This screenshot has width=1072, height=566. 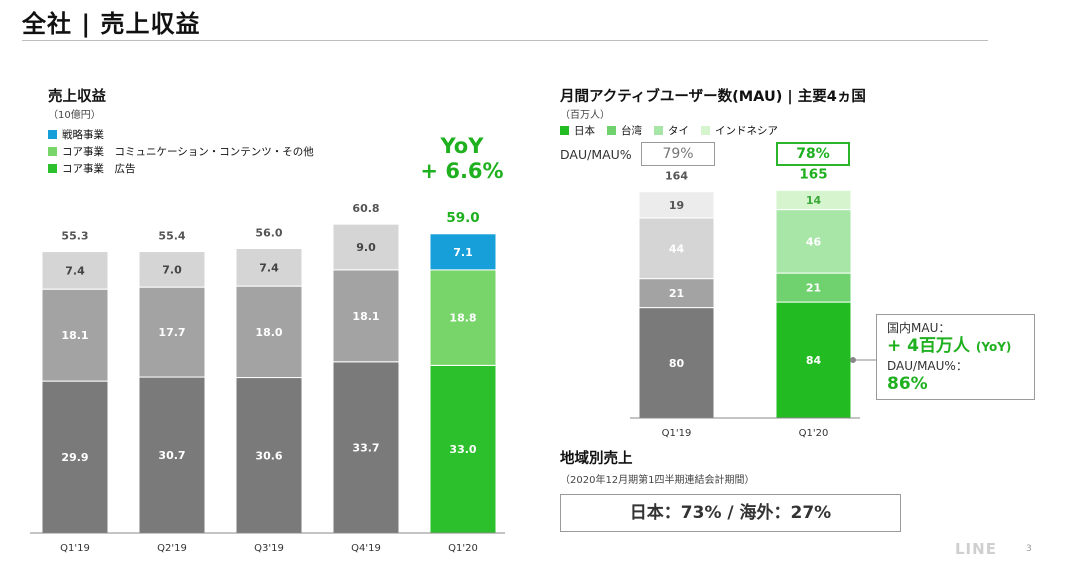 What do you see at coordinates (678, 154) in the screenshot?
I see `dau-mau-q1-19: 79%` at bounding box center [678, 154].